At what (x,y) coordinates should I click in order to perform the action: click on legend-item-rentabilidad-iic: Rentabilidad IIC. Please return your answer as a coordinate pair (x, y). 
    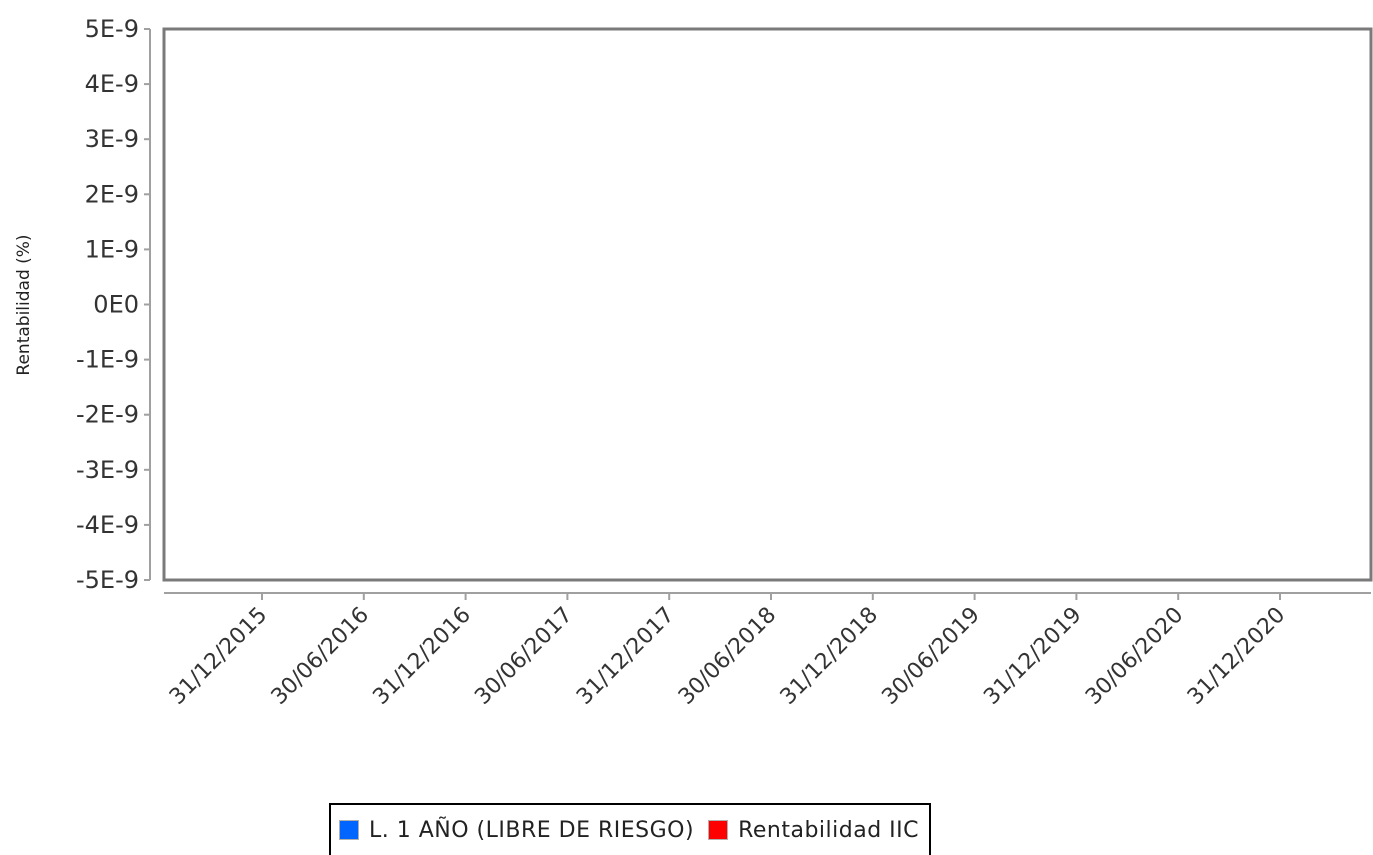
    Looking at the image, I should click on (813, 830).